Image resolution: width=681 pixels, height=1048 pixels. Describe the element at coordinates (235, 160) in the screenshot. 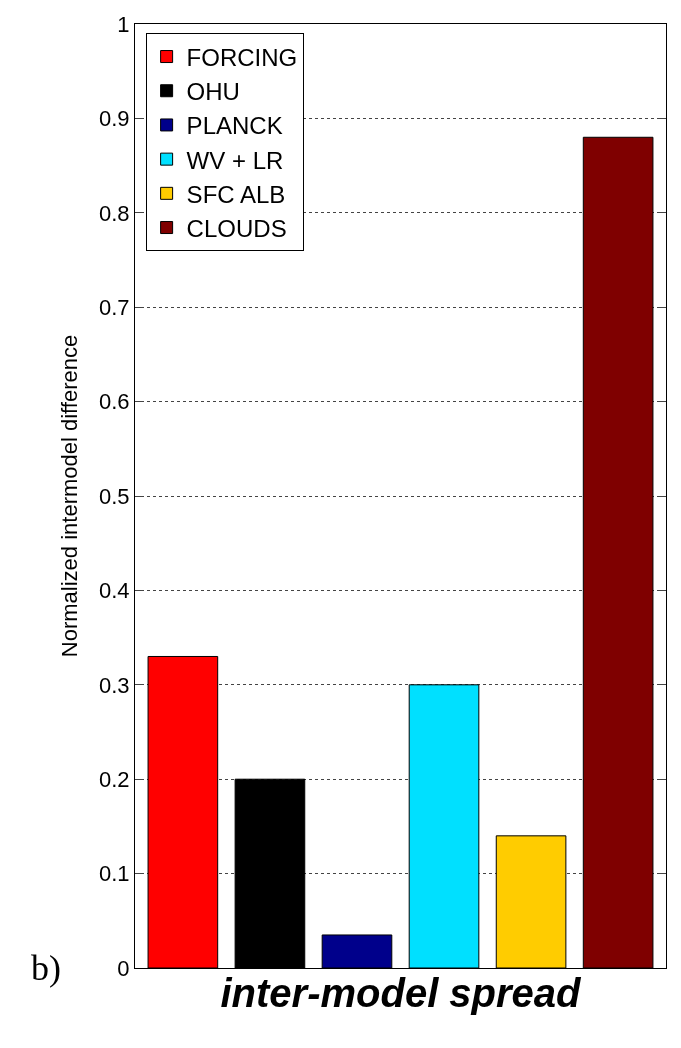

I see `legend-label: WV + LR` at that location.